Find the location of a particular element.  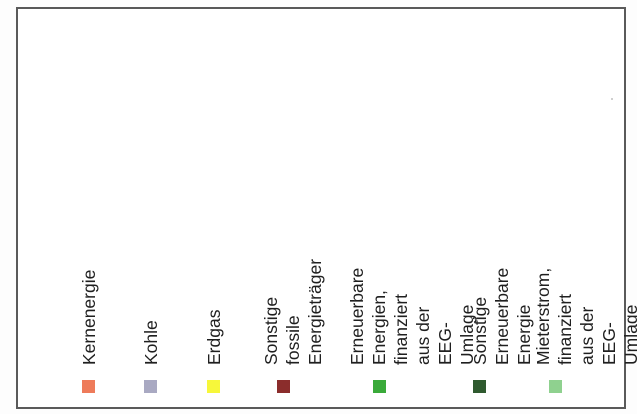

kernenergie-label: Kernenergie is located at coordinates (89, 317).